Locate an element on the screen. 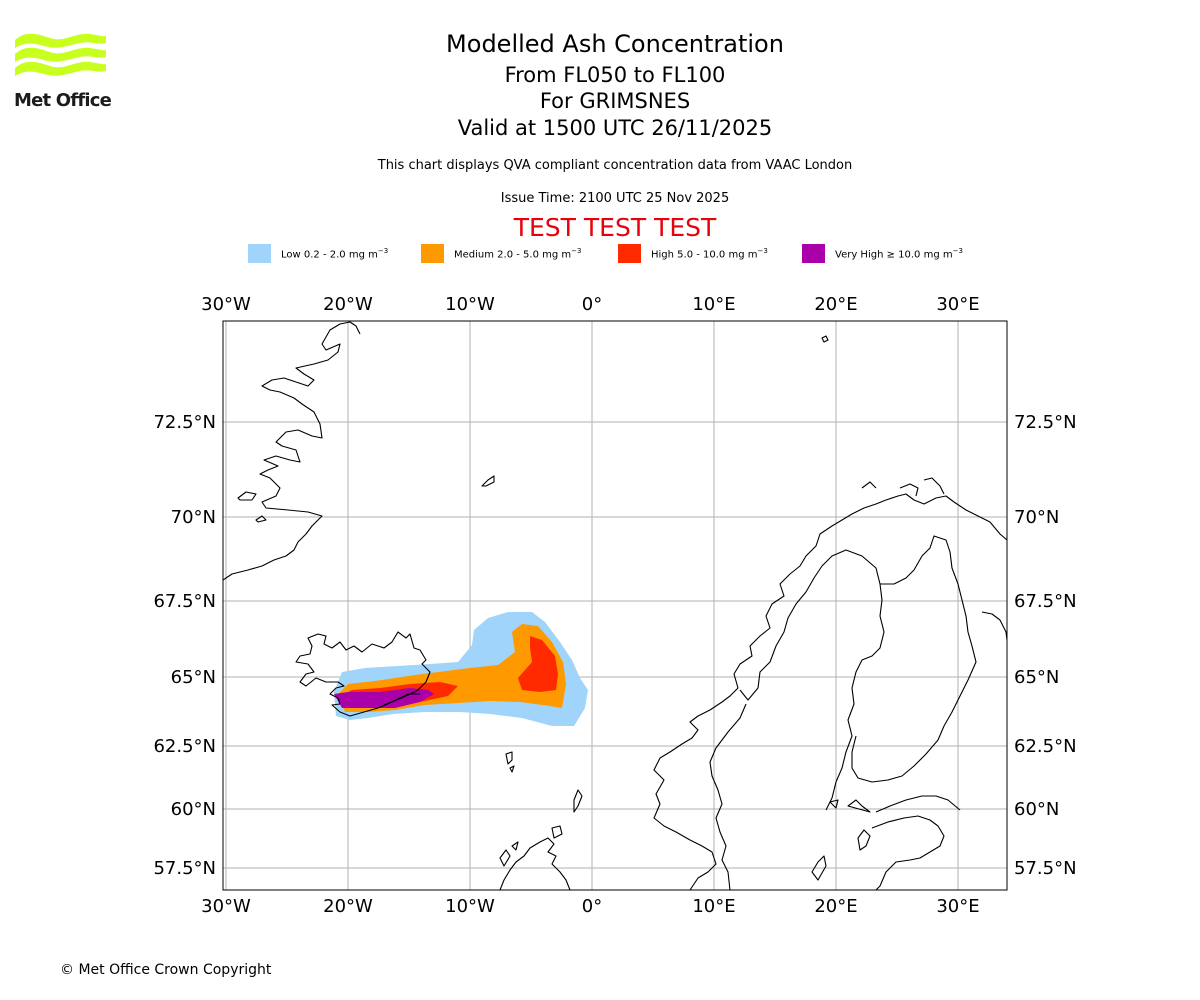 This screenshot has height=1000, width=1200. coast-orkney is located at coordinates (557, 832).